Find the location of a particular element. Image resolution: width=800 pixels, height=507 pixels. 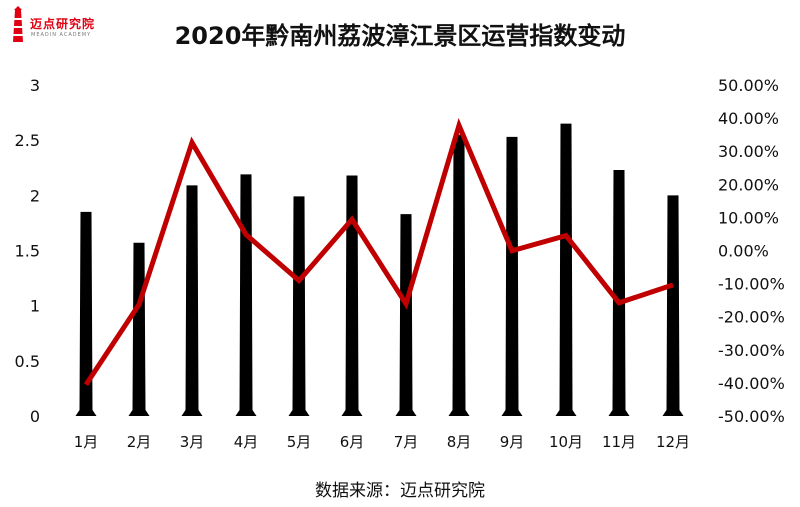

right-tick-label: -20.00% is located at coordinates (751, 317).